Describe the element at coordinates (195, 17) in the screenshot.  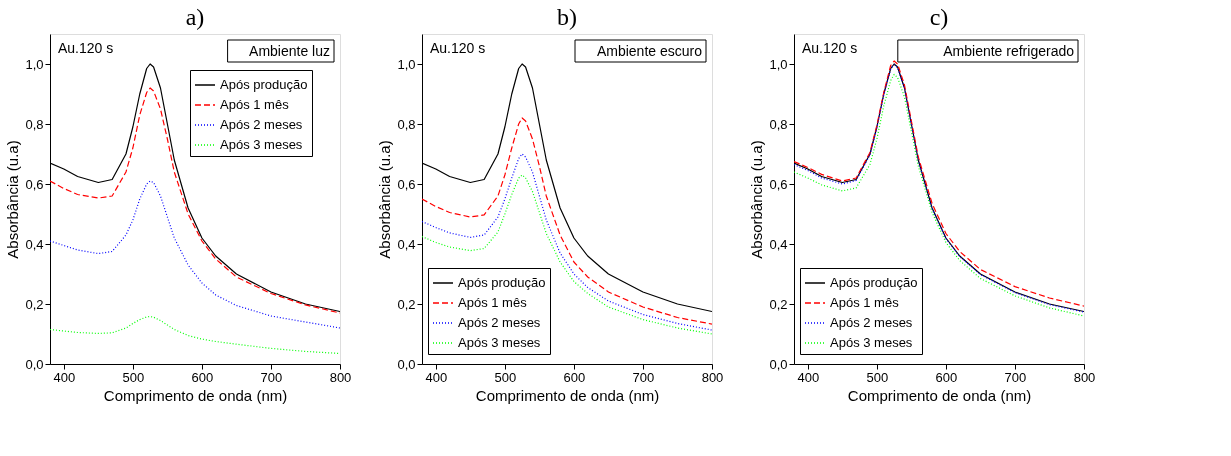
I see `chart-title: a)` at that location.